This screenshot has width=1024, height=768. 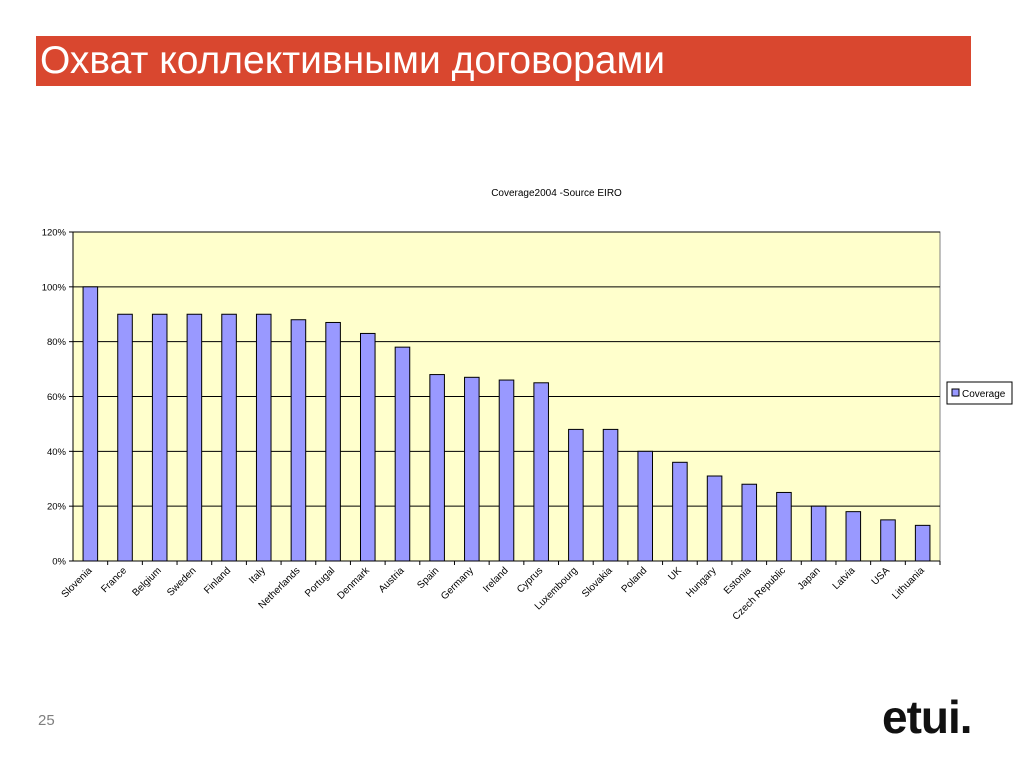 What do you see at coordinates (881, 576) in the screenshot?
I see `x-tick-label: USA` at bounding box center [881, 576].